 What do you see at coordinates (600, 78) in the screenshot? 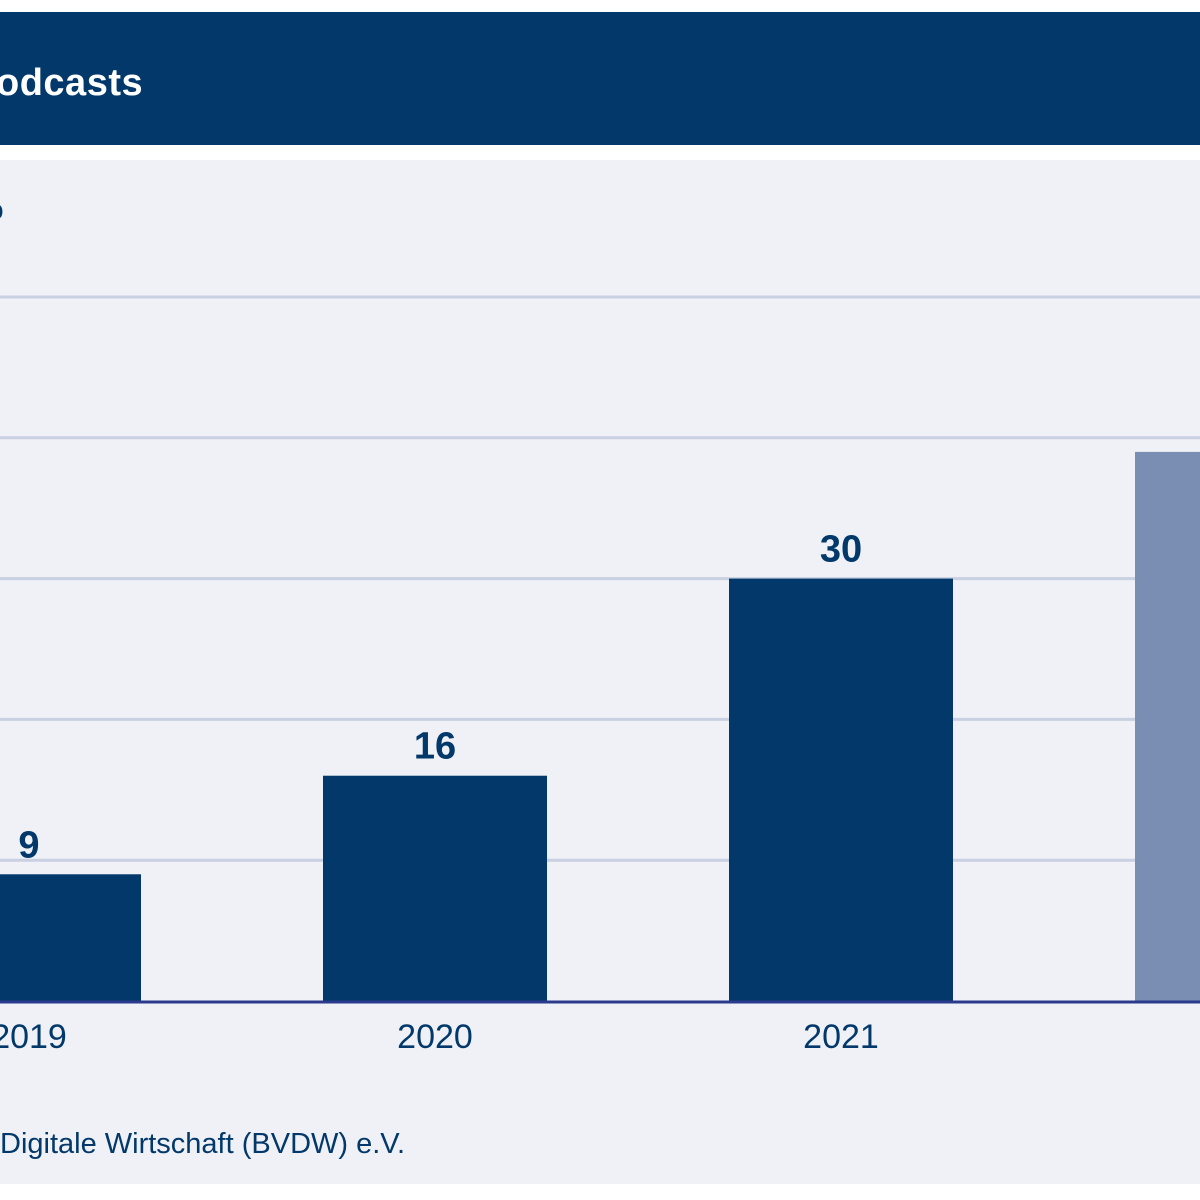
I see `chart-header: odcasts` at bounding box center [600, 78].